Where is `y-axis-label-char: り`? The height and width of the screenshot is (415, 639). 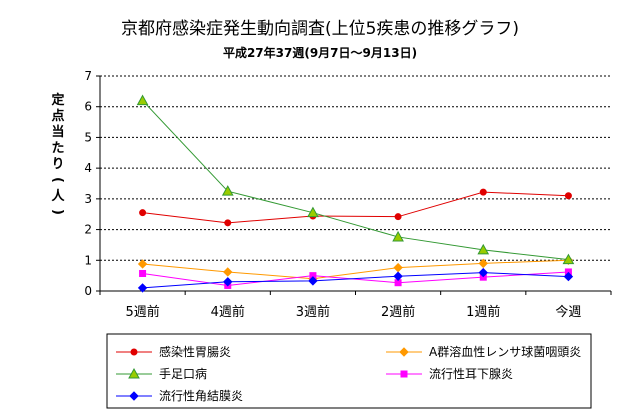
y-axis-label-char: り is located at coordinates (57, 164).